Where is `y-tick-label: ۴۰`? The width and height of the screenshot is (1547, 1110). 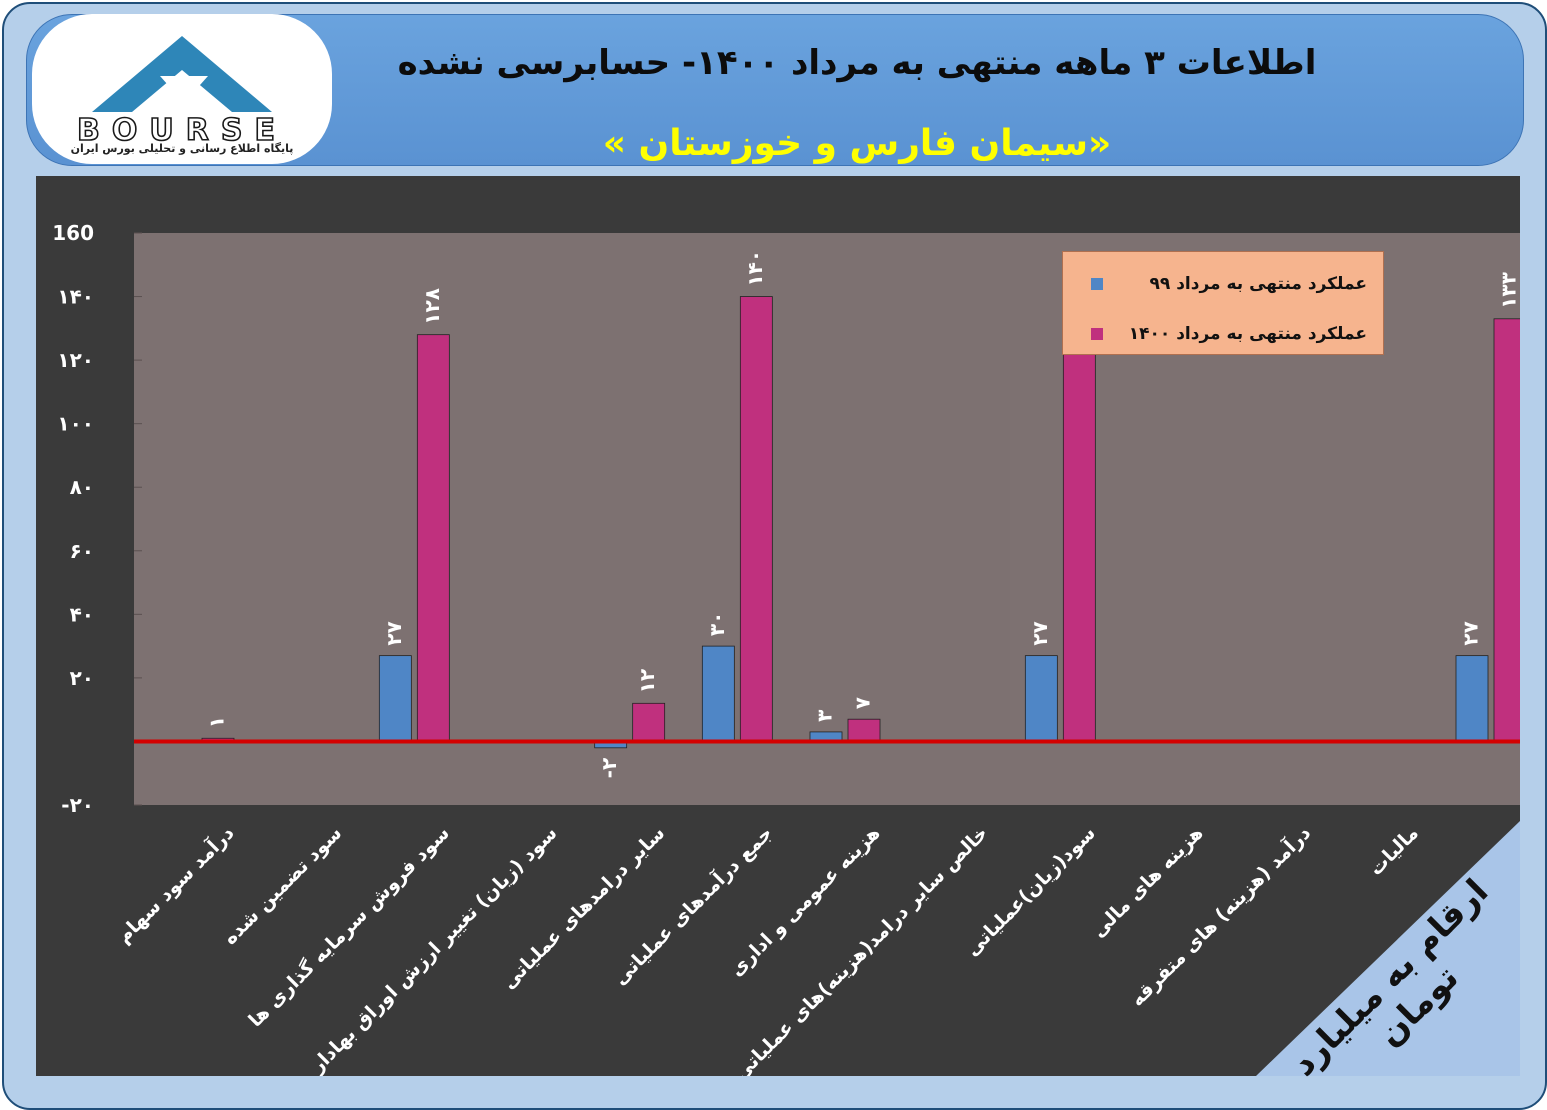
y-tick-label: ۴۰ is located at coordinates (82, 614).